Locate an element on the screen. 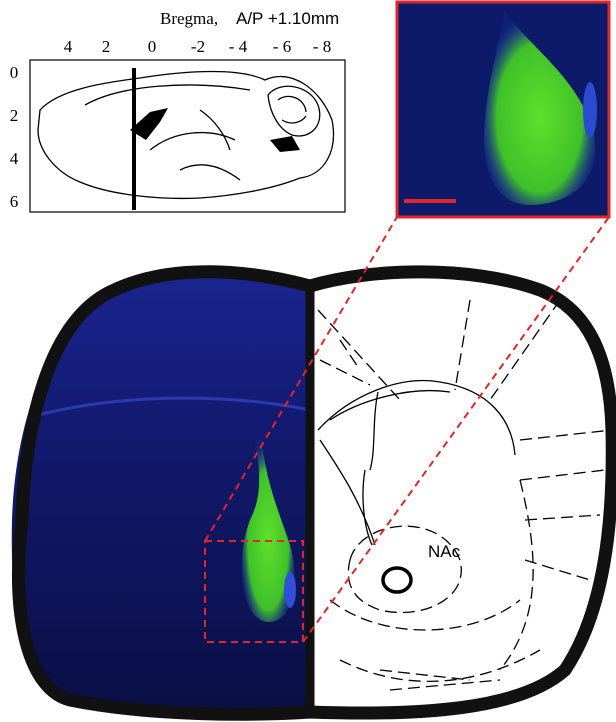 This screenshot has width=616, height=722. left-tick-label: 6 is located at coordinates (14, 201).